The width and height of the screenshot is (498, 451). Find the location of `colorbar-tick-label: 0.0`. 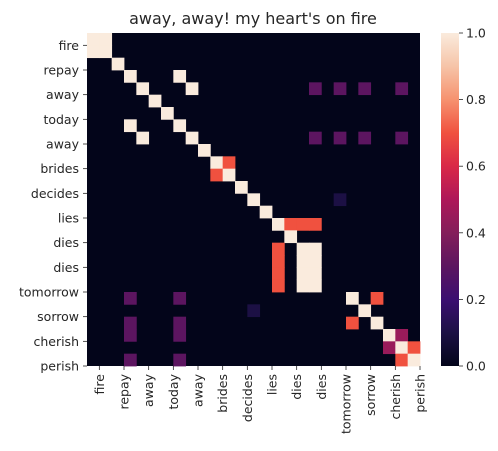

colorbar-tick-label: 0.0 is located at coordinates (476, 366).